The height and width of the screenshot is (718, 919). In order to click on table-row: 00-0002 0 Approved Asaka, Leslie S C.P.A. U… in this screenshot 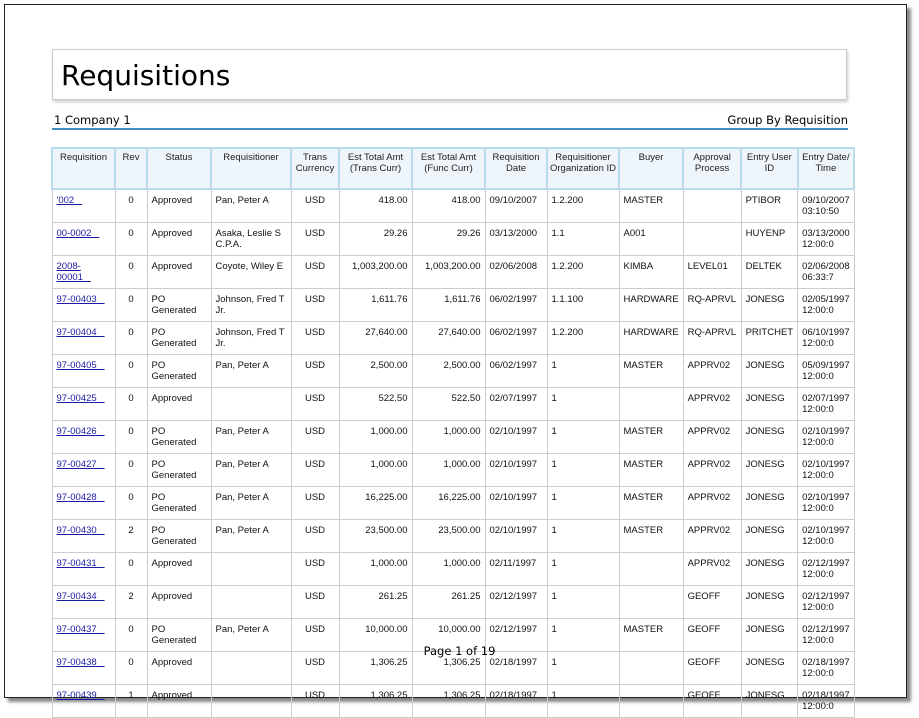, I will do `click(453, 239)`.